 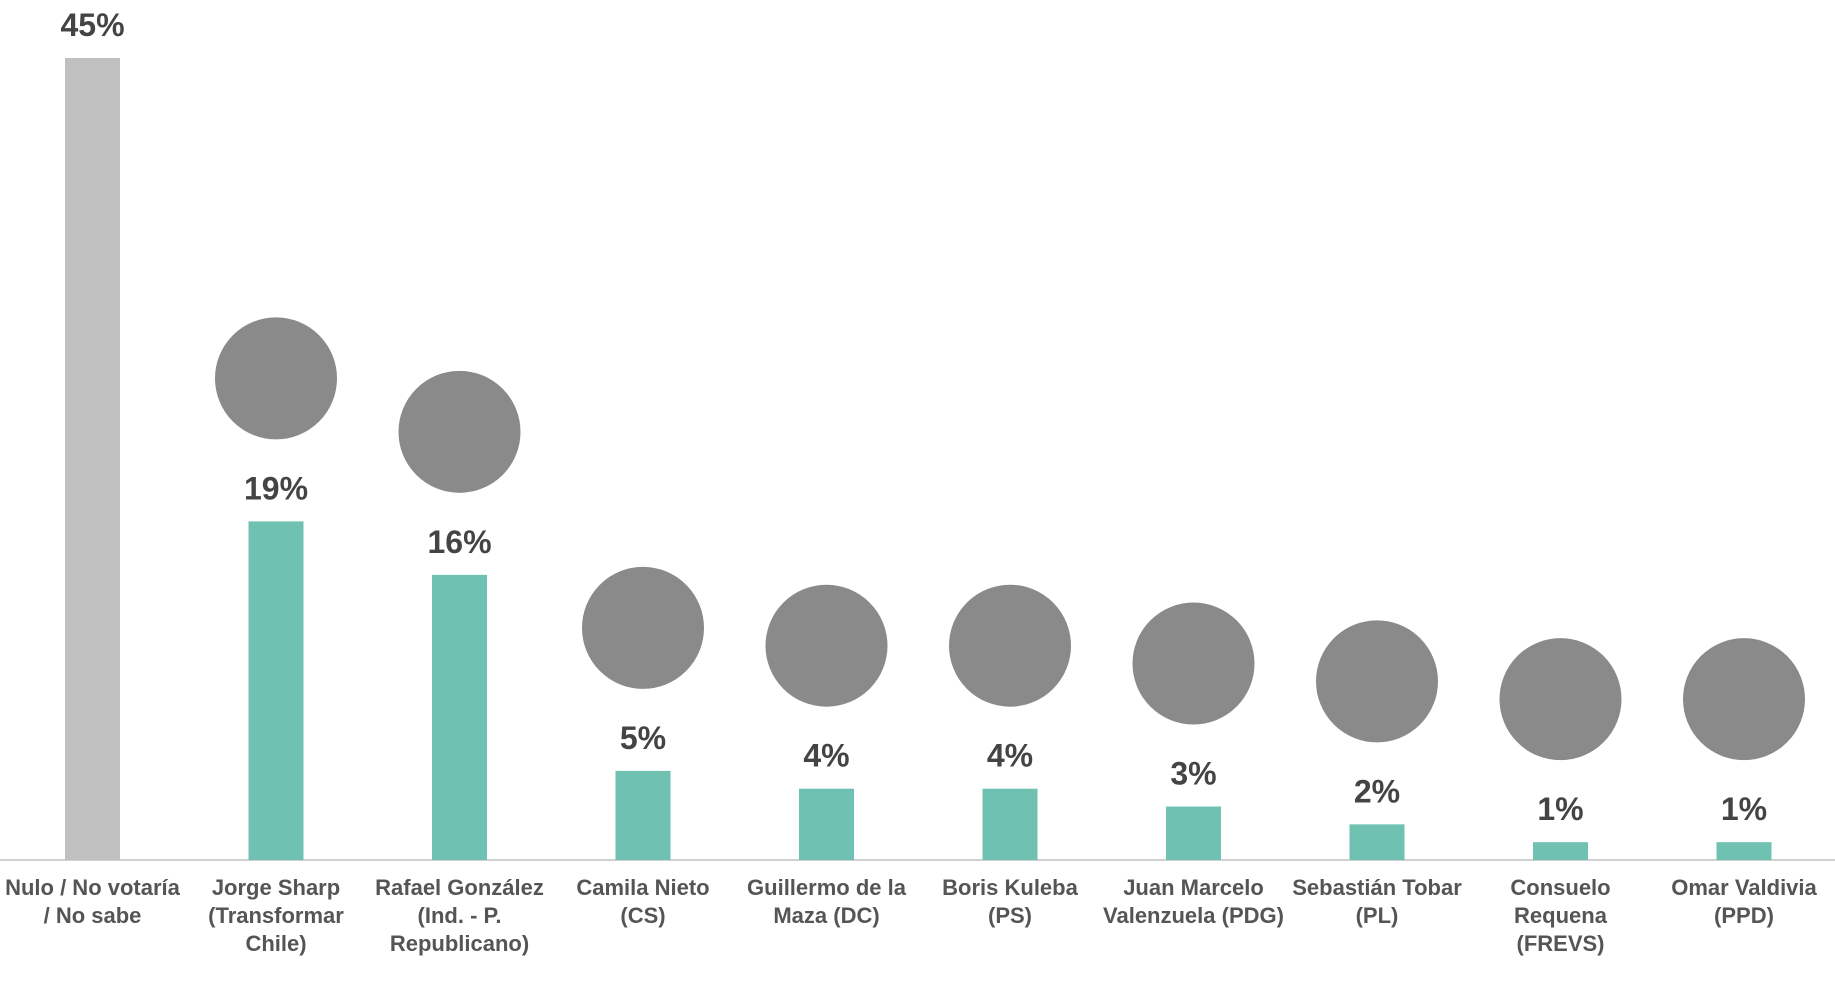 What do you see at coordinates (826, 901) in the screenshot?
I see `x-tick-label: Guillermo de la Maza (DC)` at bounding box center [826, 901].